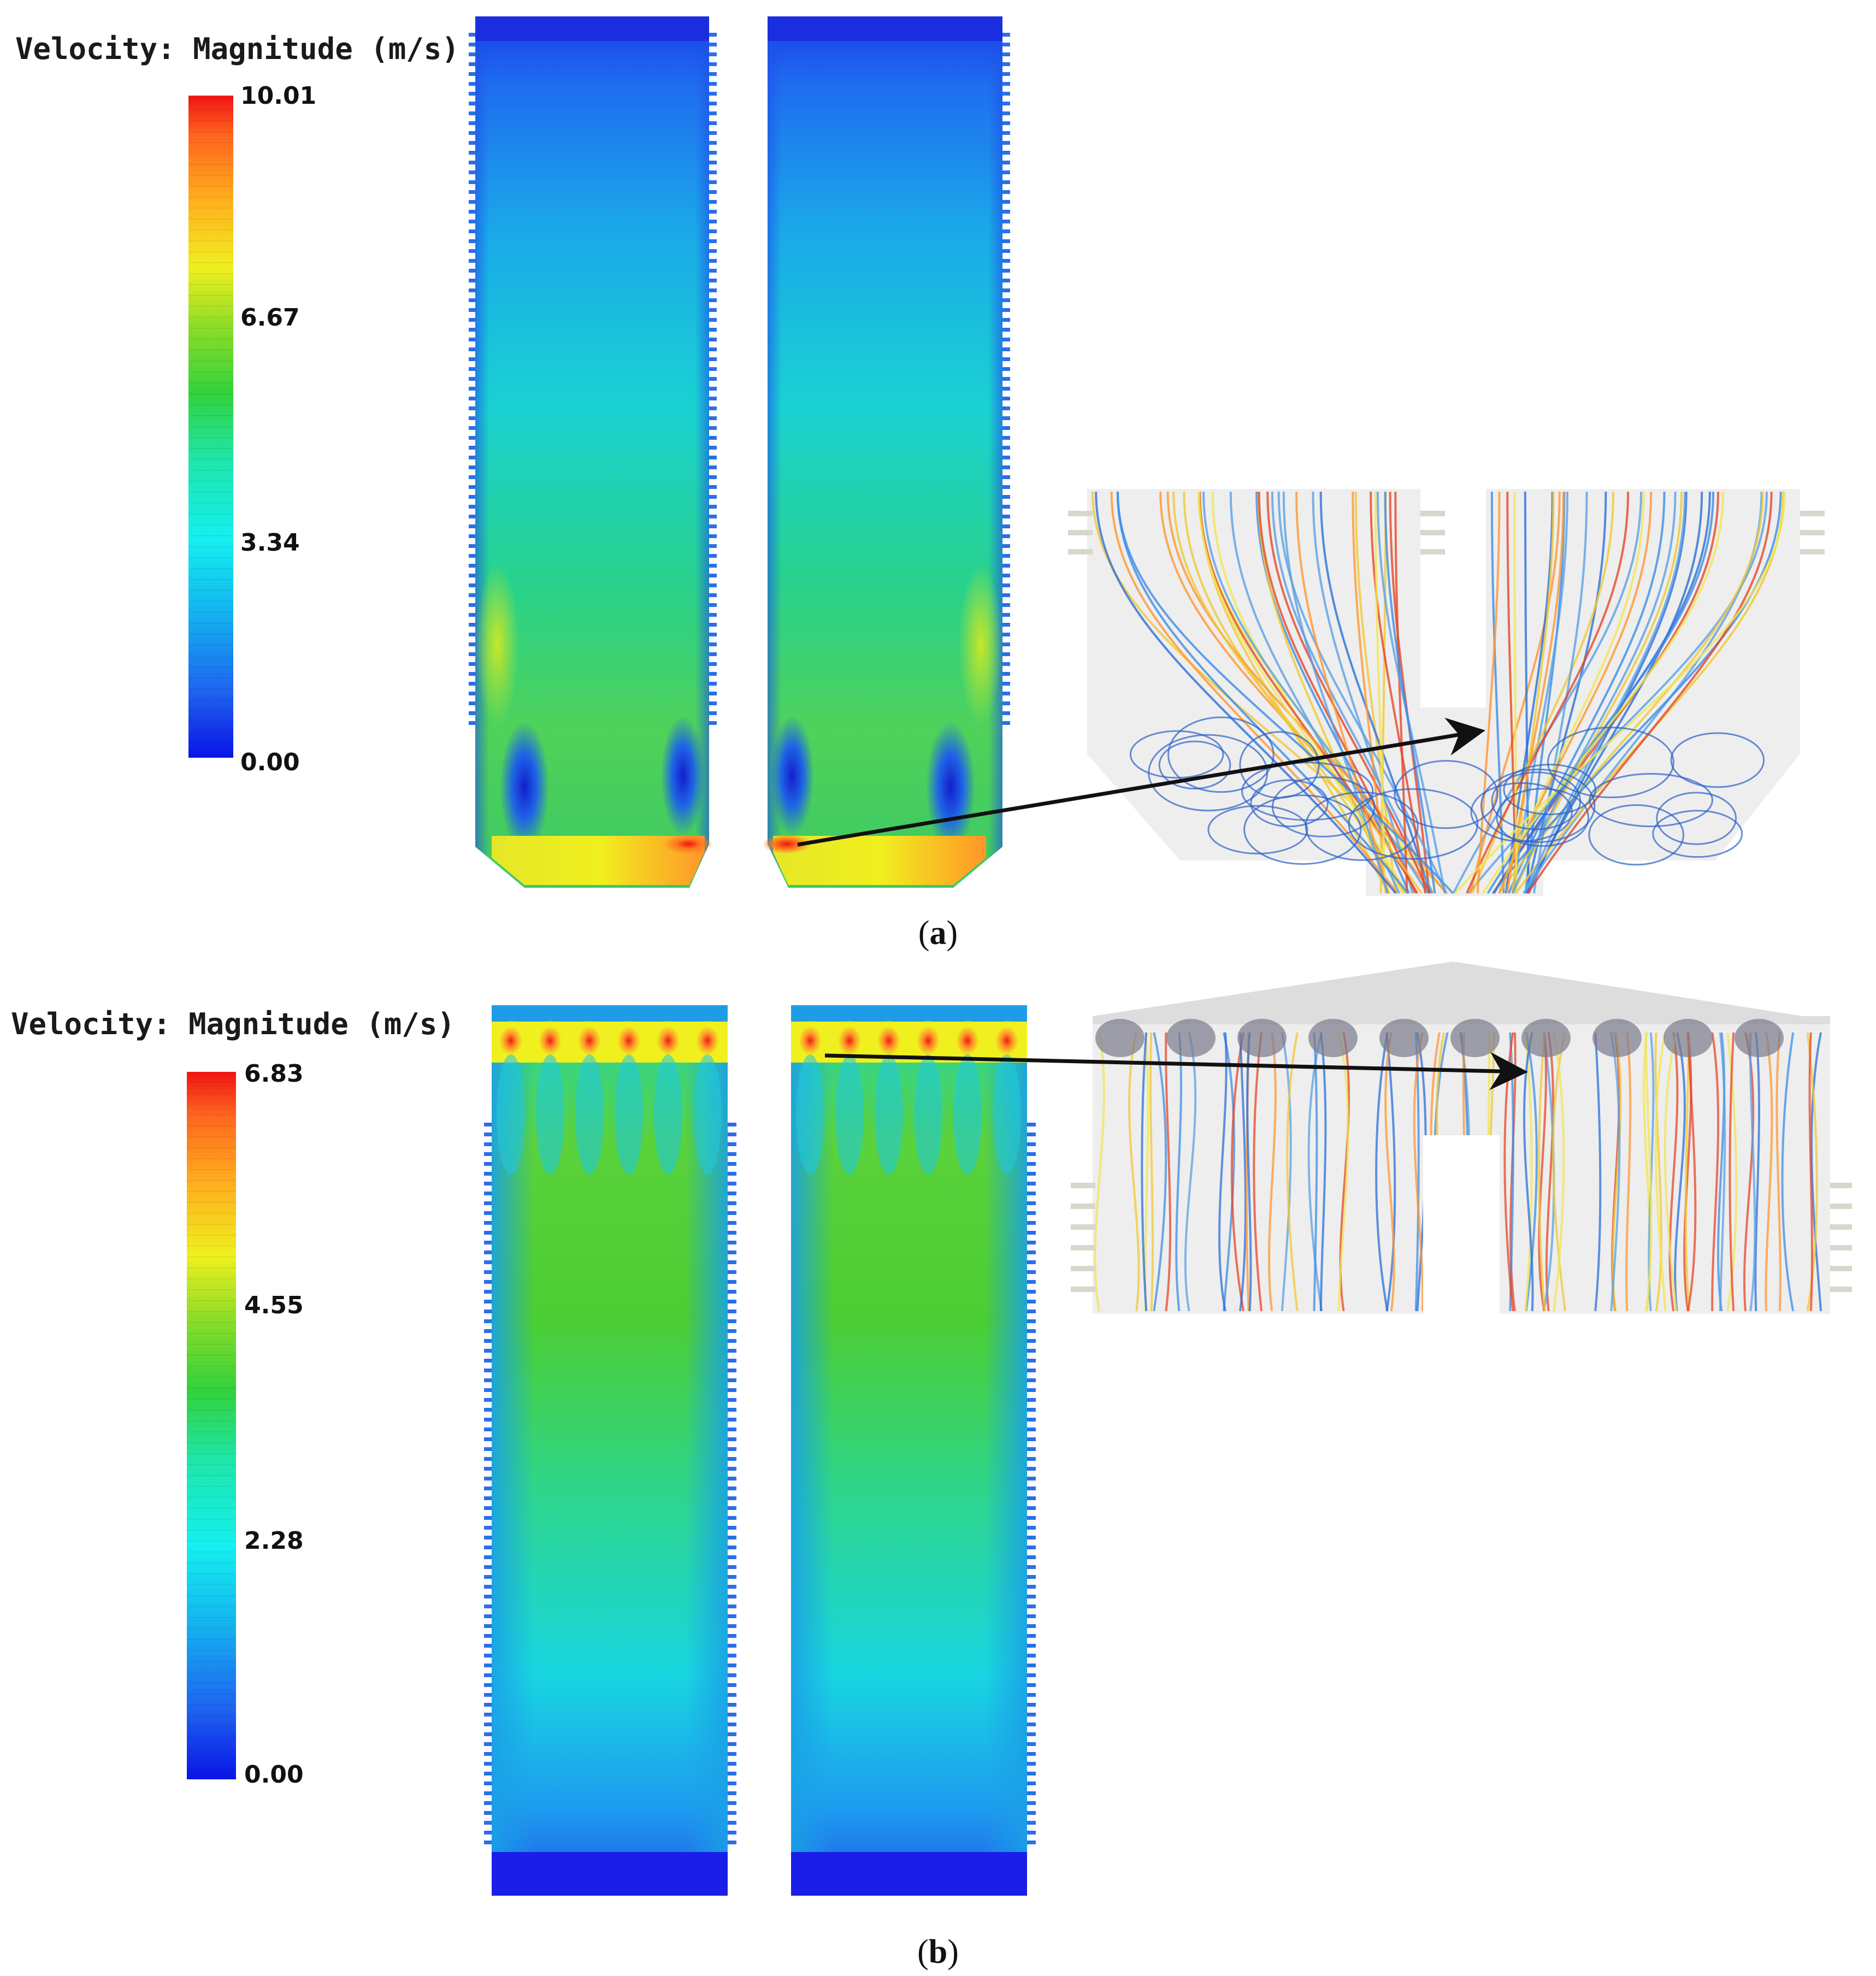 This screenshot has width=1876, height=1976. I want to click on colorbar-a-tick-2: 6.67, so click(270, 318).